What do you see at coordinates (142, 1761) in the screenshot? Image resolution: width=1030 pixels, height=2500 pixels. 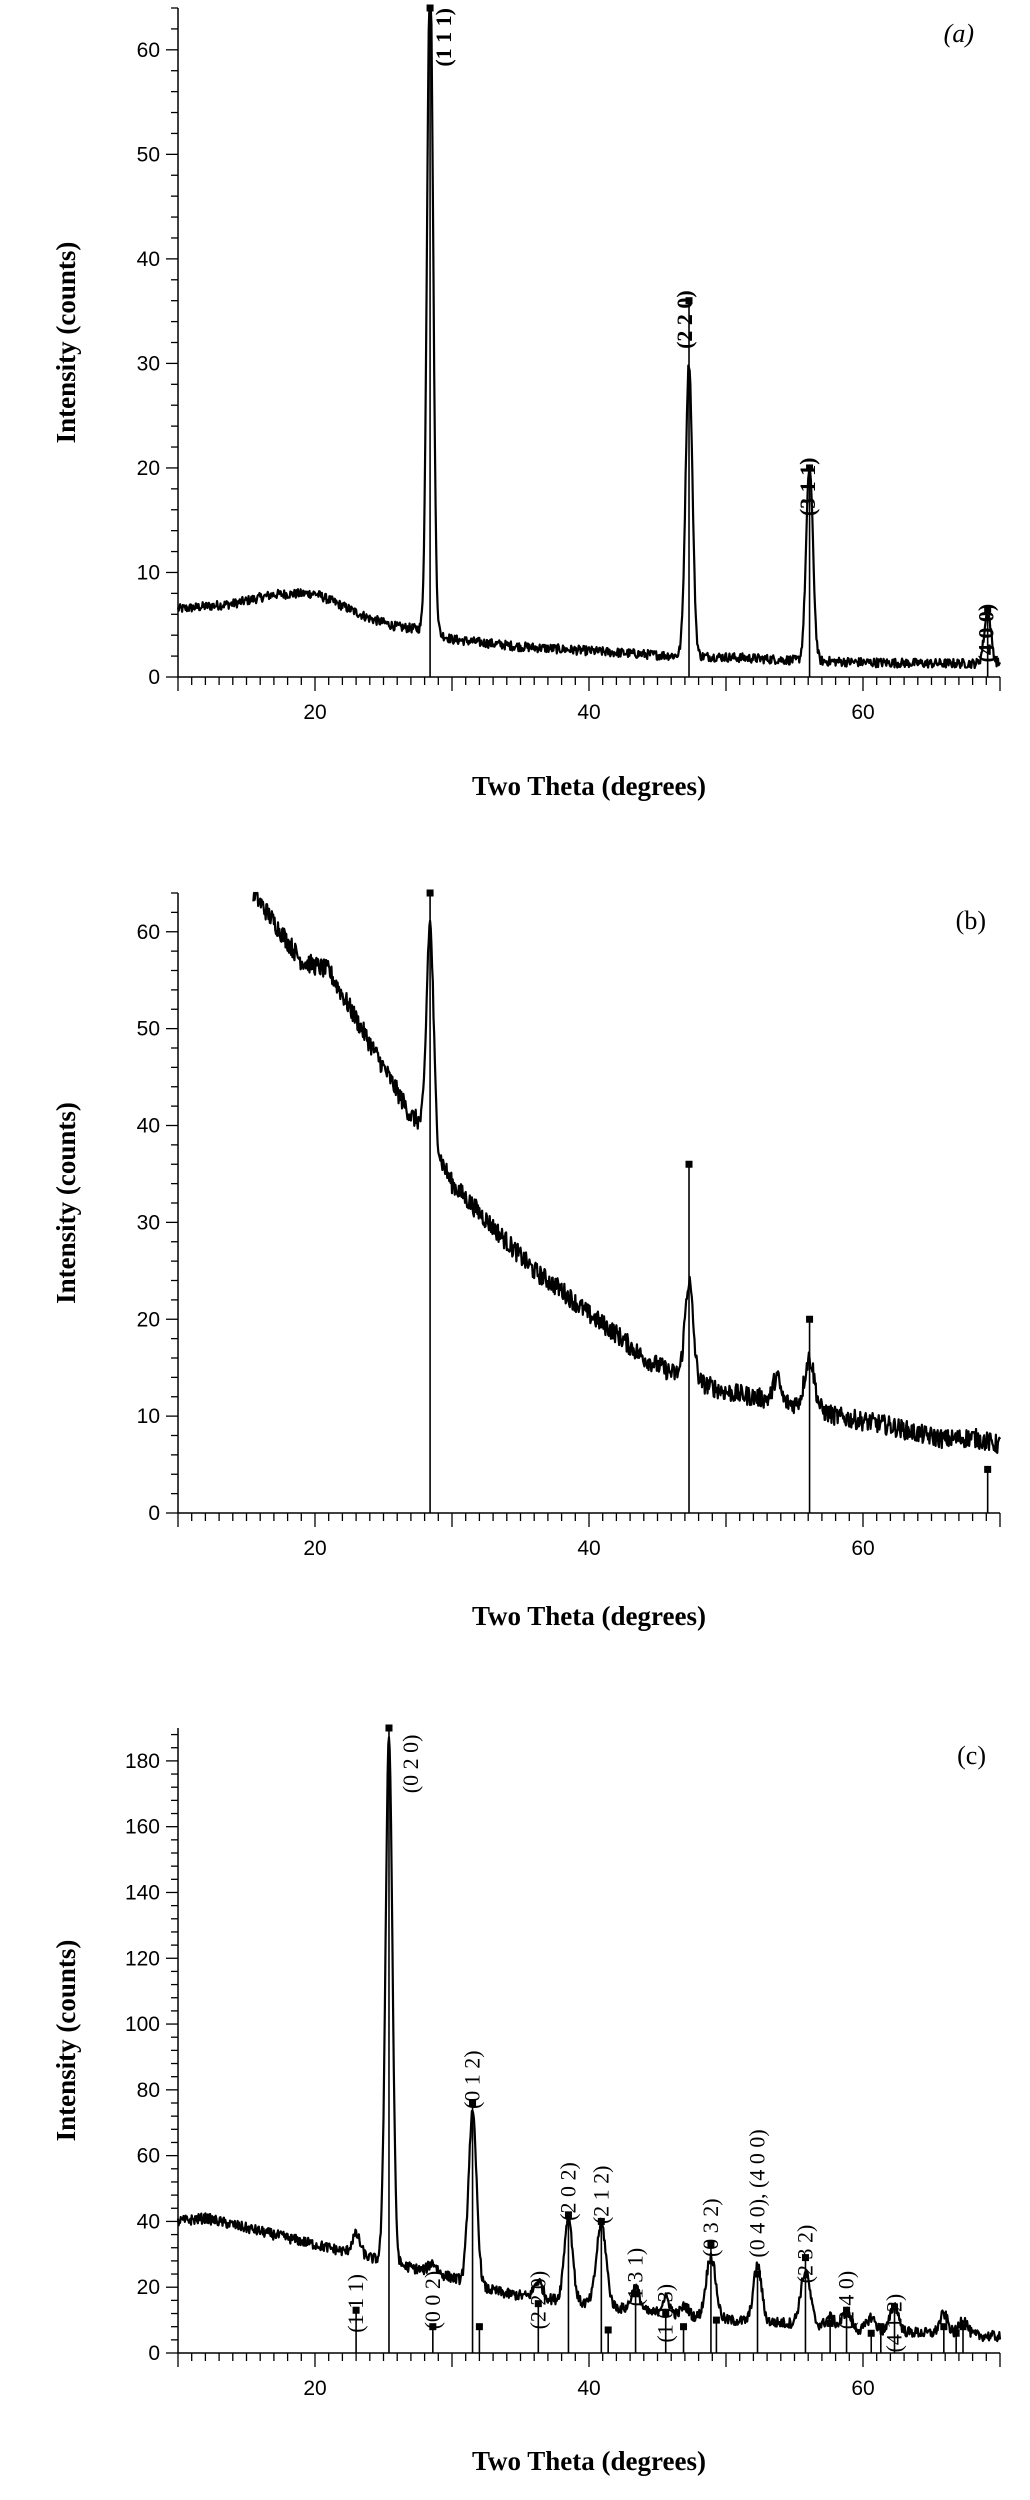 I see `y-tick-label: 180` at bounding box center [142, 1761].